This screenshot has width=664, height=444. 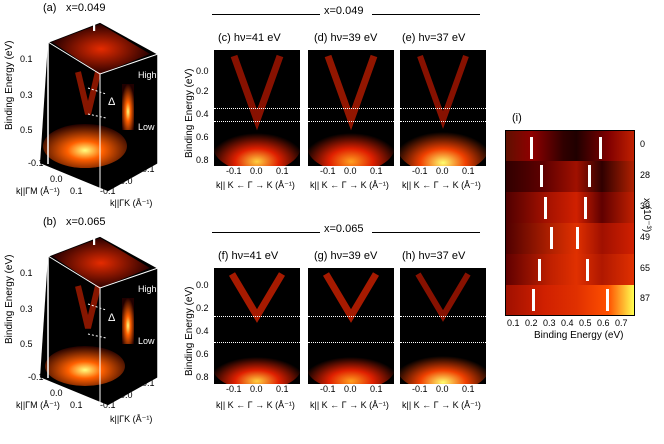 I want to click on panel-a-scale-high: High, so click(x=147, y=75).